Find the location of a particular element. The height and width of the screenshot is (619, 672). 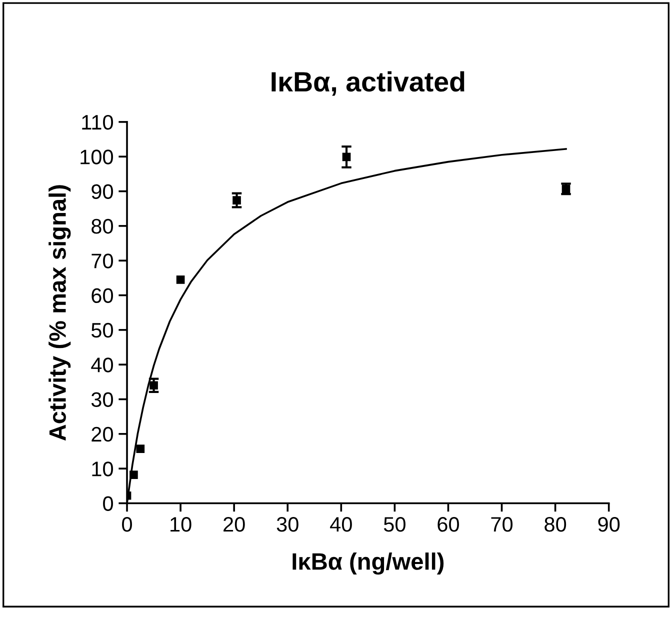

y-tick-label: 90 is located at coordinates (102, 192).